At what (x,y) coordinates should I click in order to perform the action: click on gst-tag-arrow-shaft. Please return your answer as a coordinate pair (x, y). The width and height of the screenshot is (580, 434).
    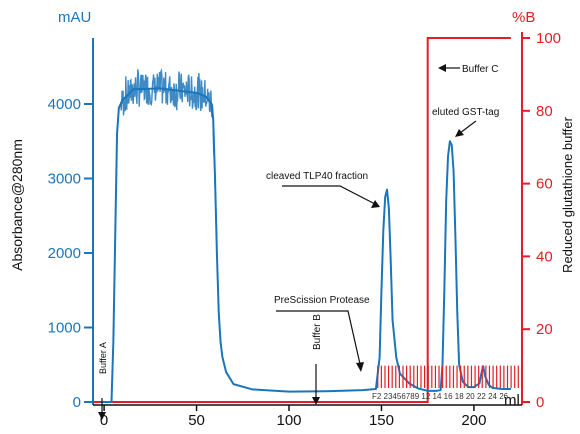
    Looking at the image, I should click on (468, 127).